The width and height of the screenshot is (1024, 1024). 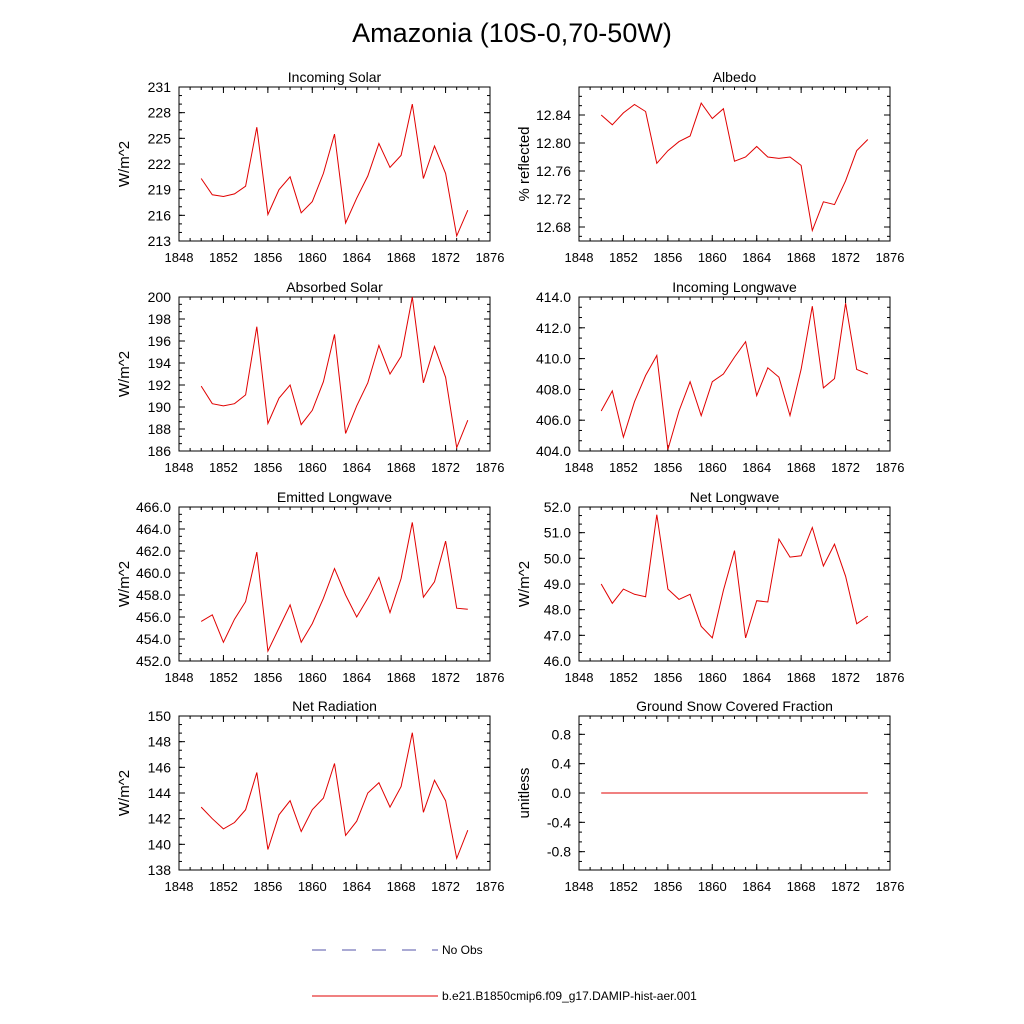 What do you see at coordinates (153, 639) in the screenshot?
I see `y-tick-label: 454.0` at bounding box center [153, 639].